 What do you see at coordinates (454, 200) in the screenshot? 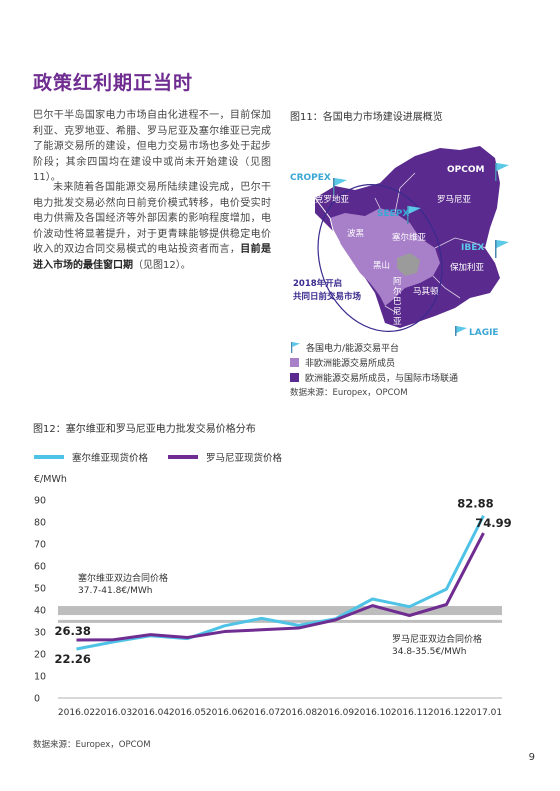
I see `country-romania: 罗马尼亚` at bounding box center [454, 200].